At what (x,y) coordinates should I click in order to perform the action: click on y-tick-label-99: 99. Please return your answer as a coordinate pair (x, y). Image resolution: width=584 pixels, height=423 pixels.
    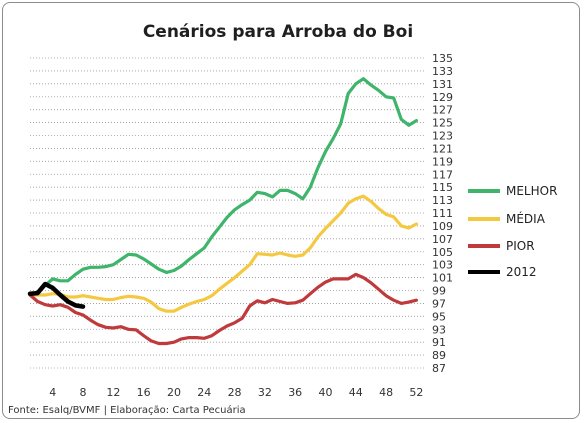
    Looking at the image, I should click on (439, 291).